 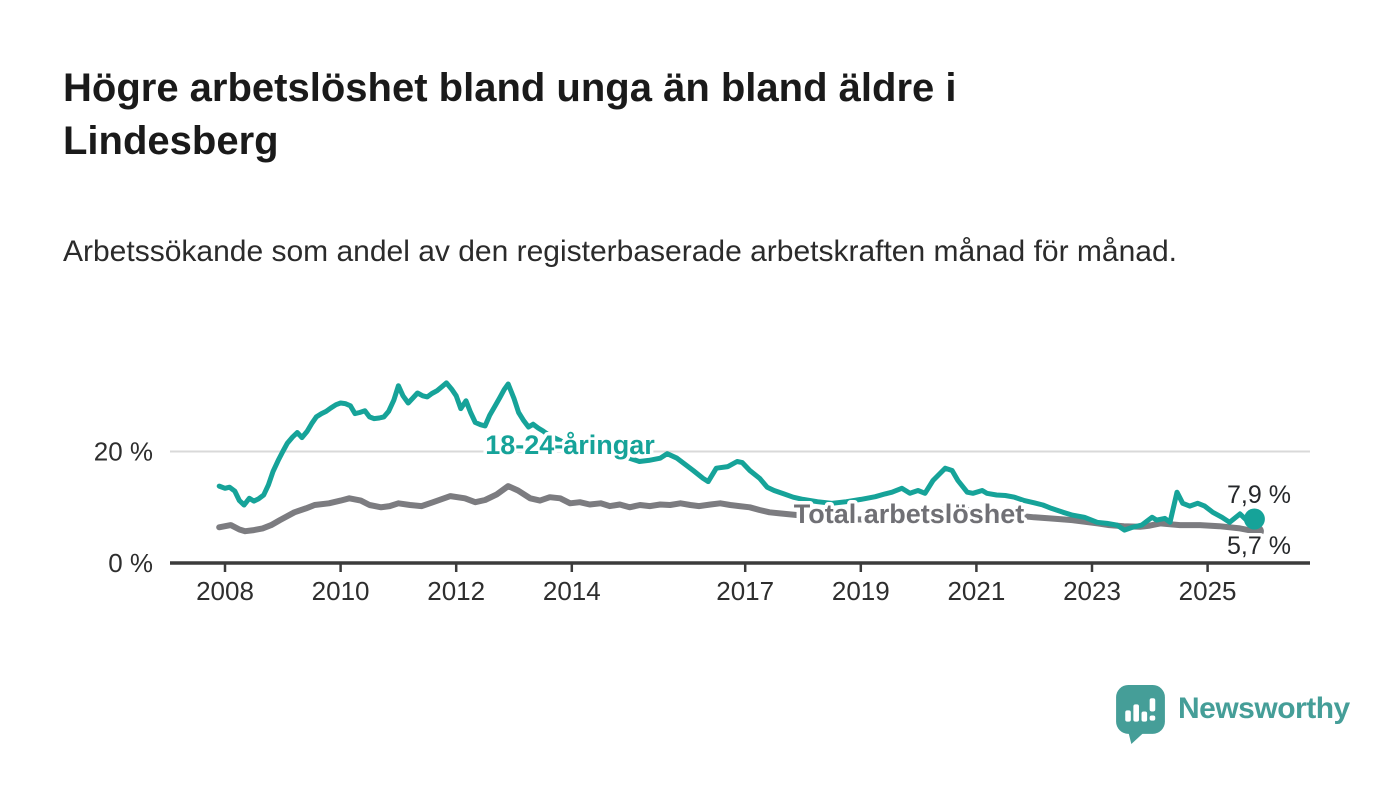 What do you see at coordinates (861, 591) in the screenshot?
I see `x-tick-label: 2019` at bounding box center [861, 591].